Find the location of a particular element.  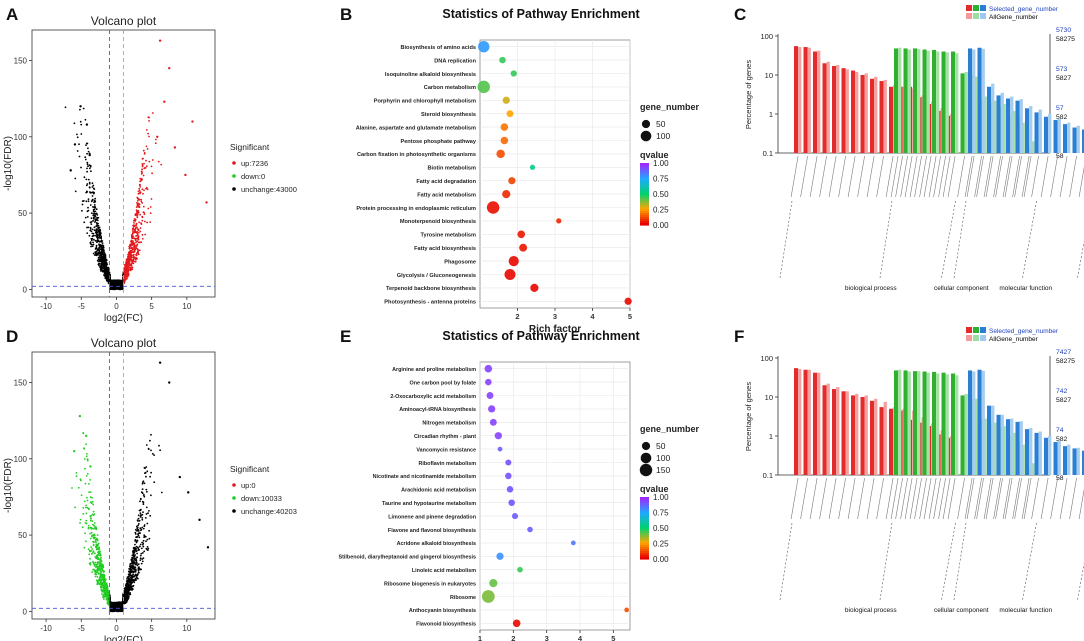

legend-label: Selected_gene_number is located at coordinates (1024, 9).